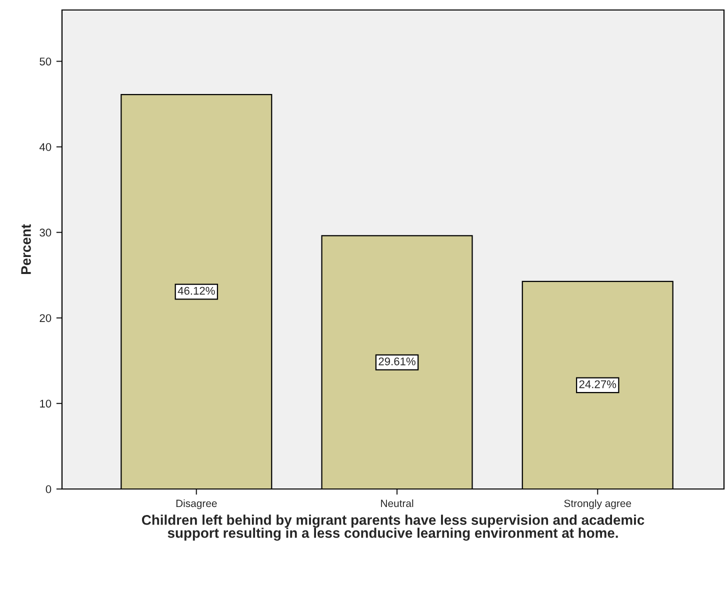 The height and width of the screenshot is (590, 726). Describe the element at coordinates (46, 318) in the screenshot. I see `y-tick-label: 20` at that location.